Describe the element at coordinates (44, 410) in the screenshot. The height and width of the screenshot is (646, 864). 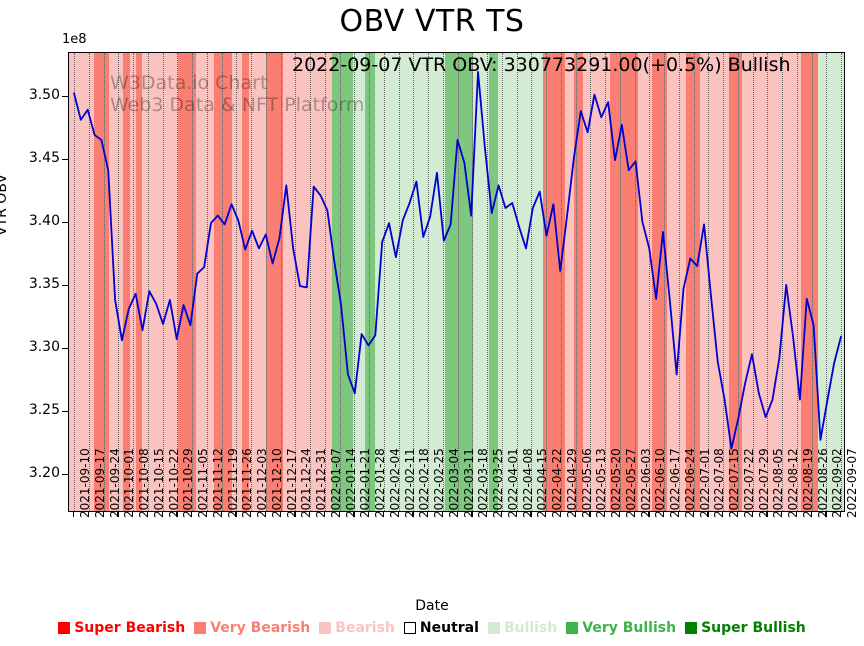
I see `y-tick-label: 3.25` at that location.